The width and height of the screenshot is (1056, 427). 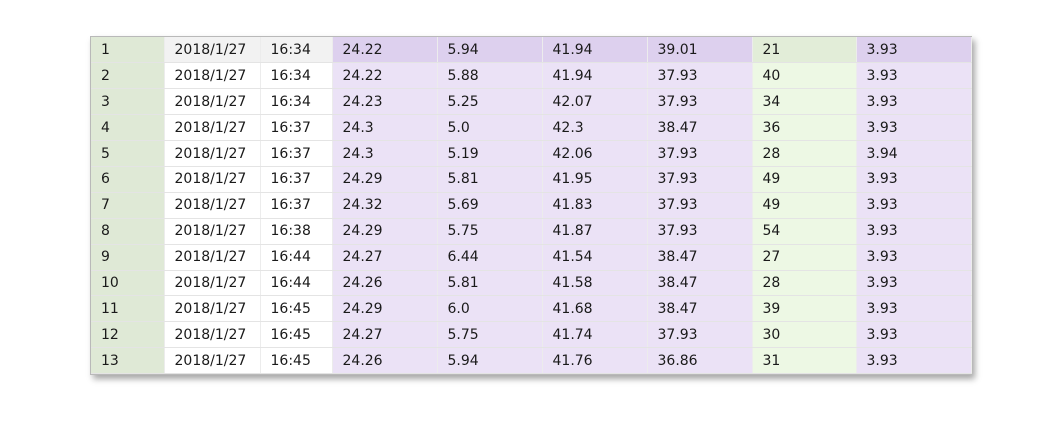 I want to click on table-row: 9 2018/1/27 16:44 24.27 6.44 41.54 38.47 27 3.93, so click(x=531, y=257).